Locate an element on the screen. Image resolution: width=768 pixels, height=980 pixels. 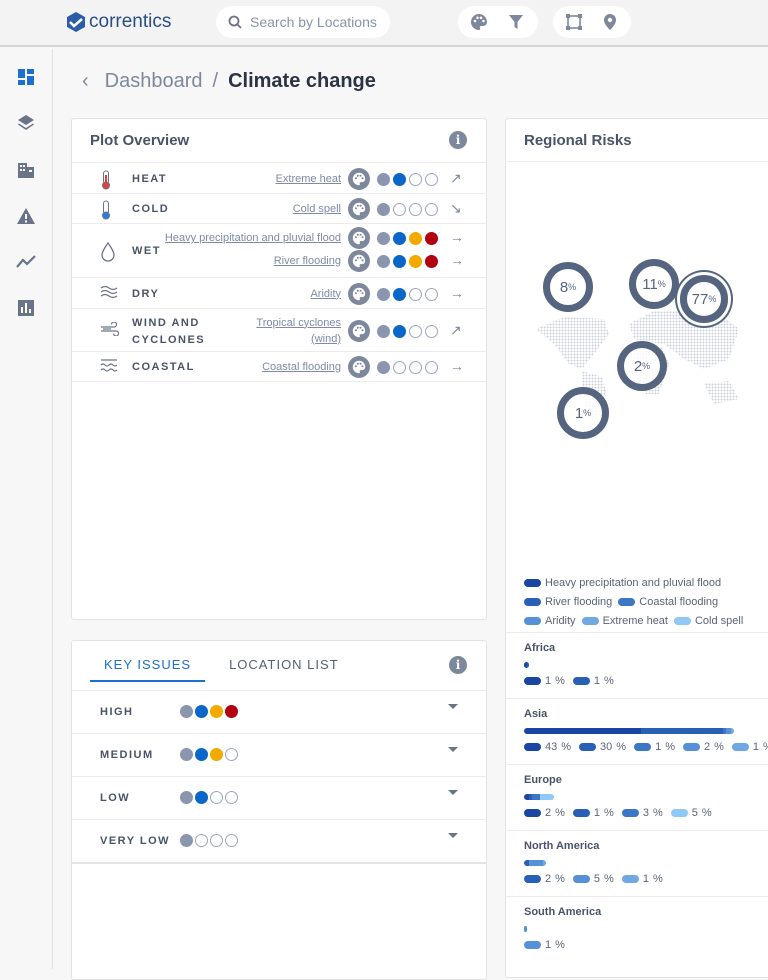
hazard-link: Extreme heat is located at coordinates (308, 178).